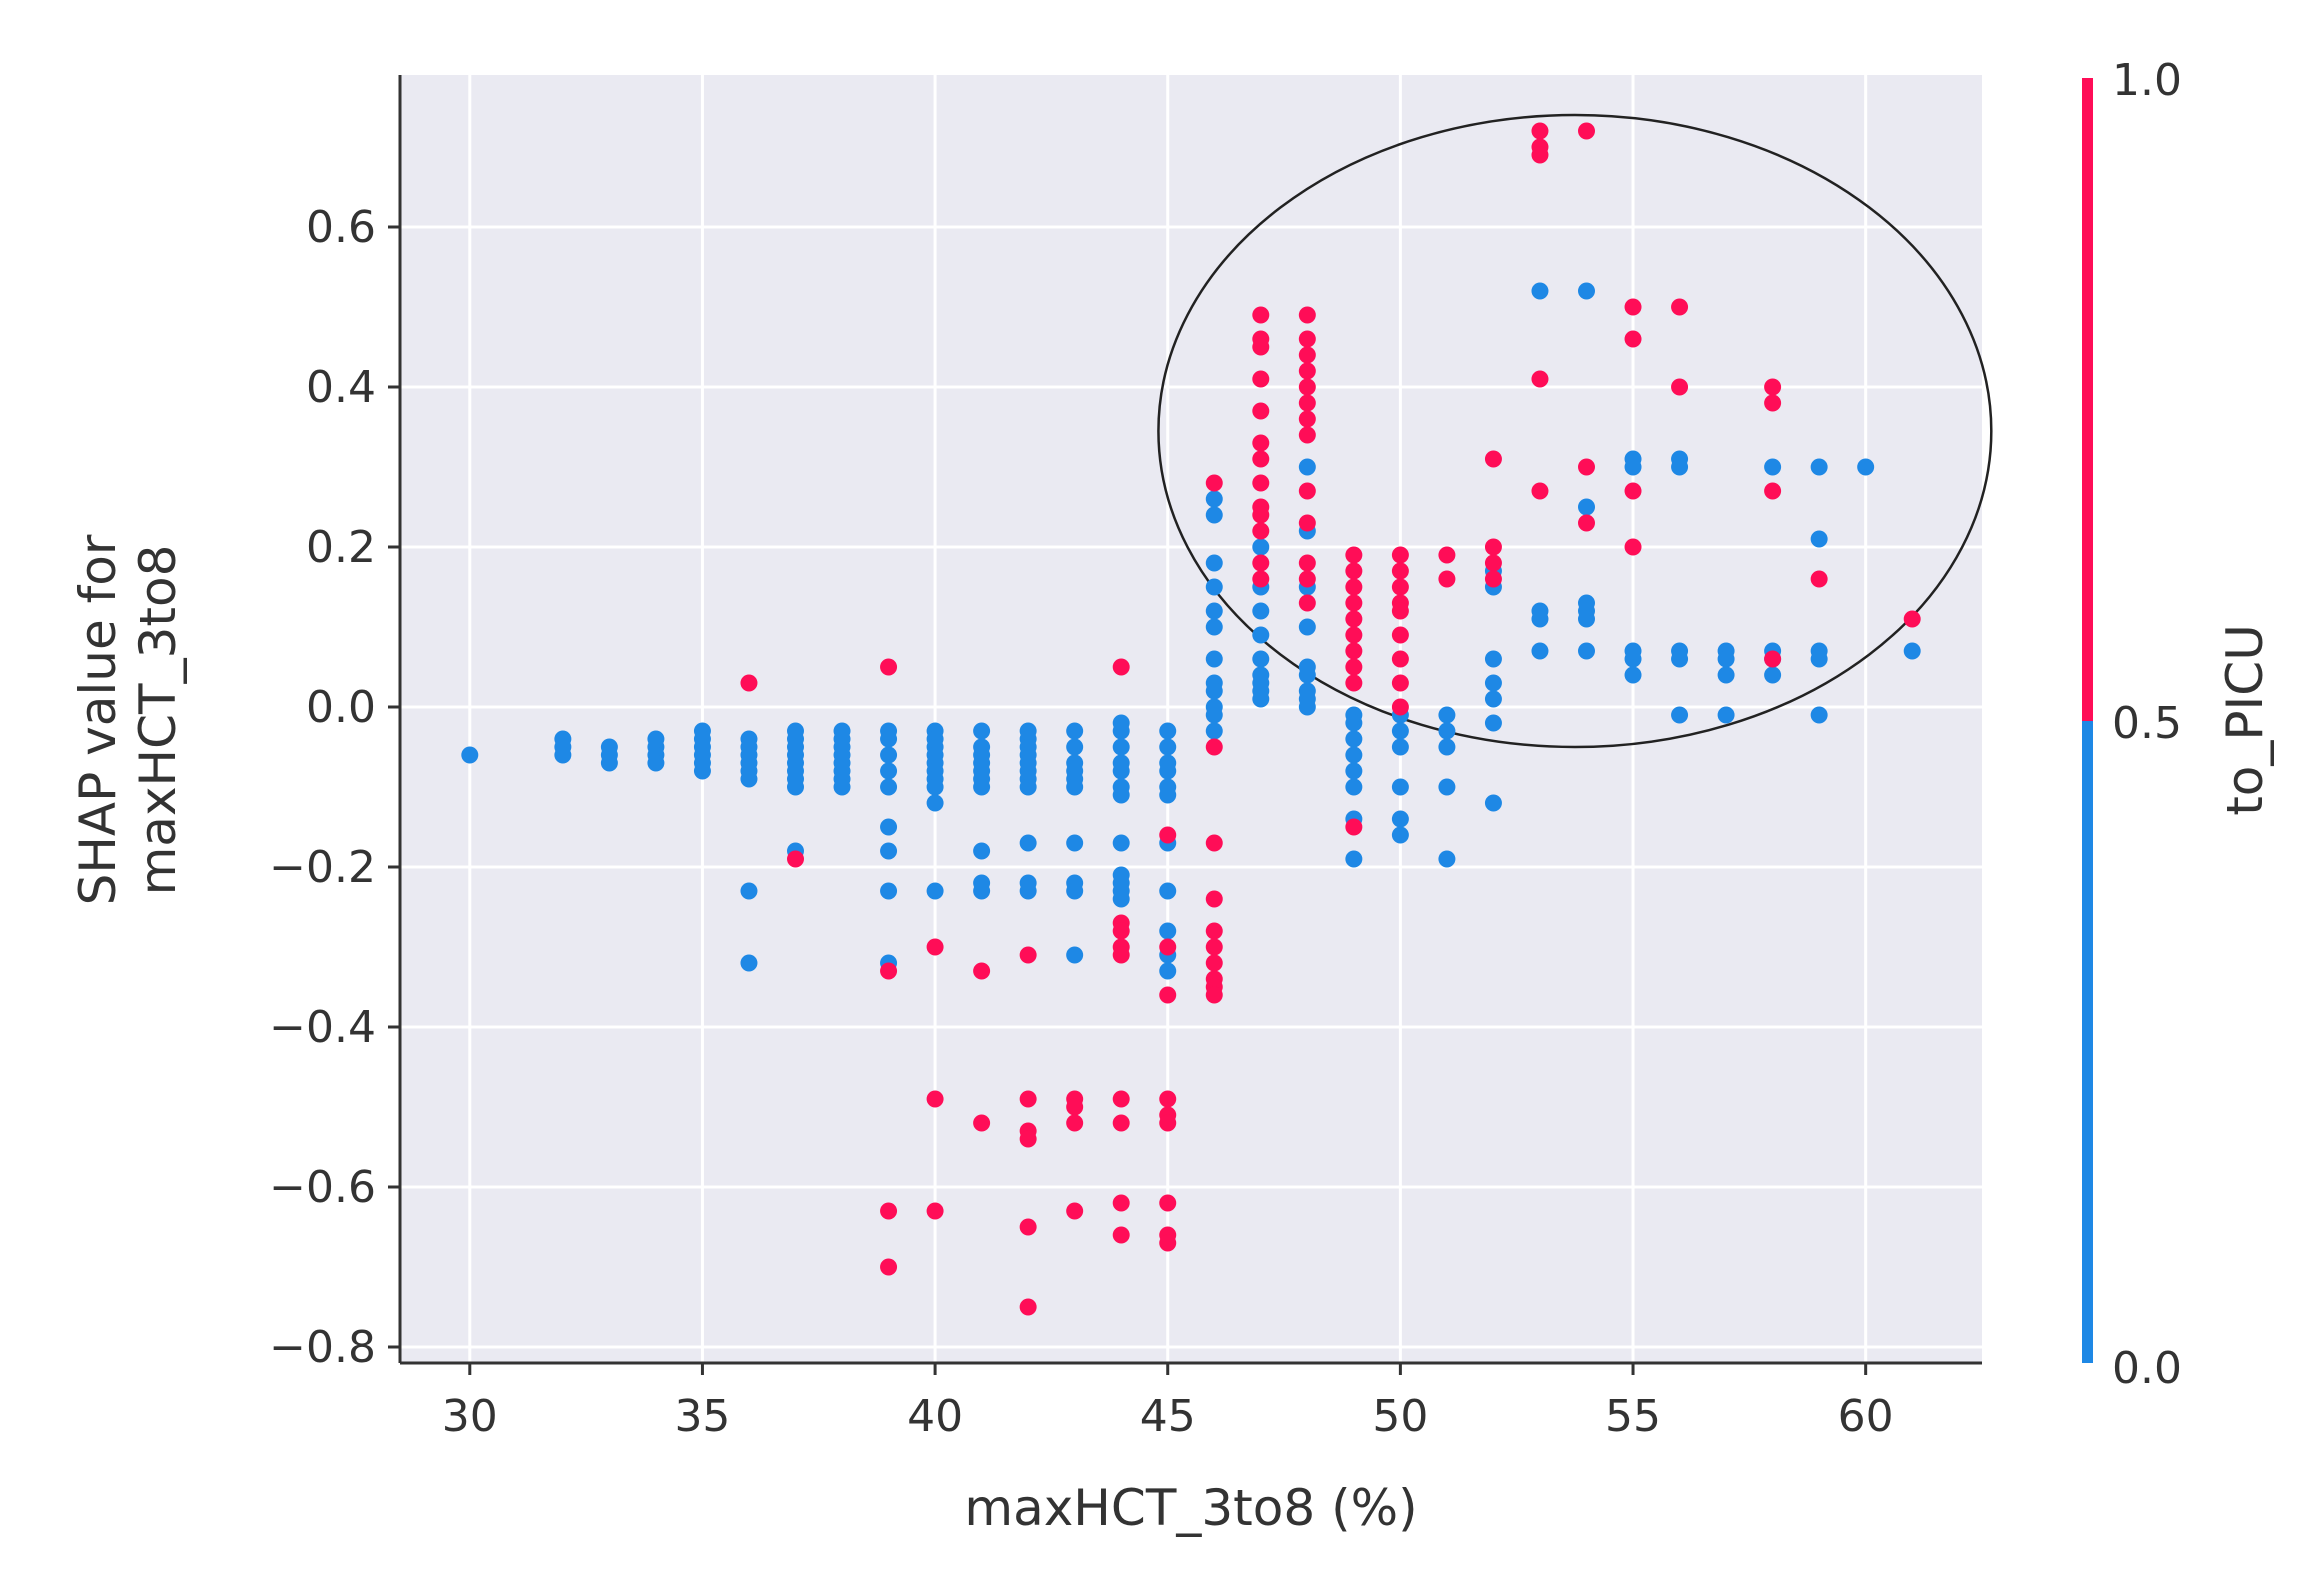  What do you see at coordinates (2147, 1368) in the screenshot?
I see `colorbar-tick-low: 0.0` at bounding box center [2147, 1368].